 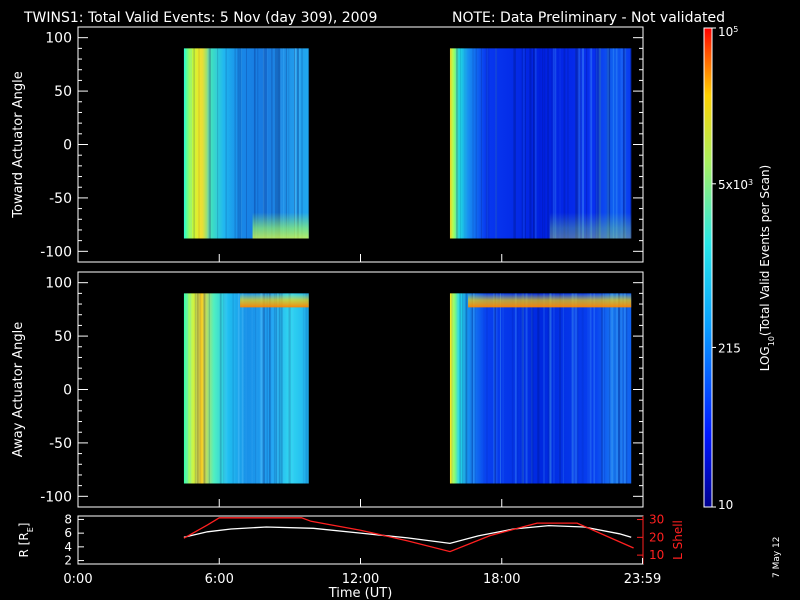 I want to click on l-shell-line, so click(x=408, y=535).